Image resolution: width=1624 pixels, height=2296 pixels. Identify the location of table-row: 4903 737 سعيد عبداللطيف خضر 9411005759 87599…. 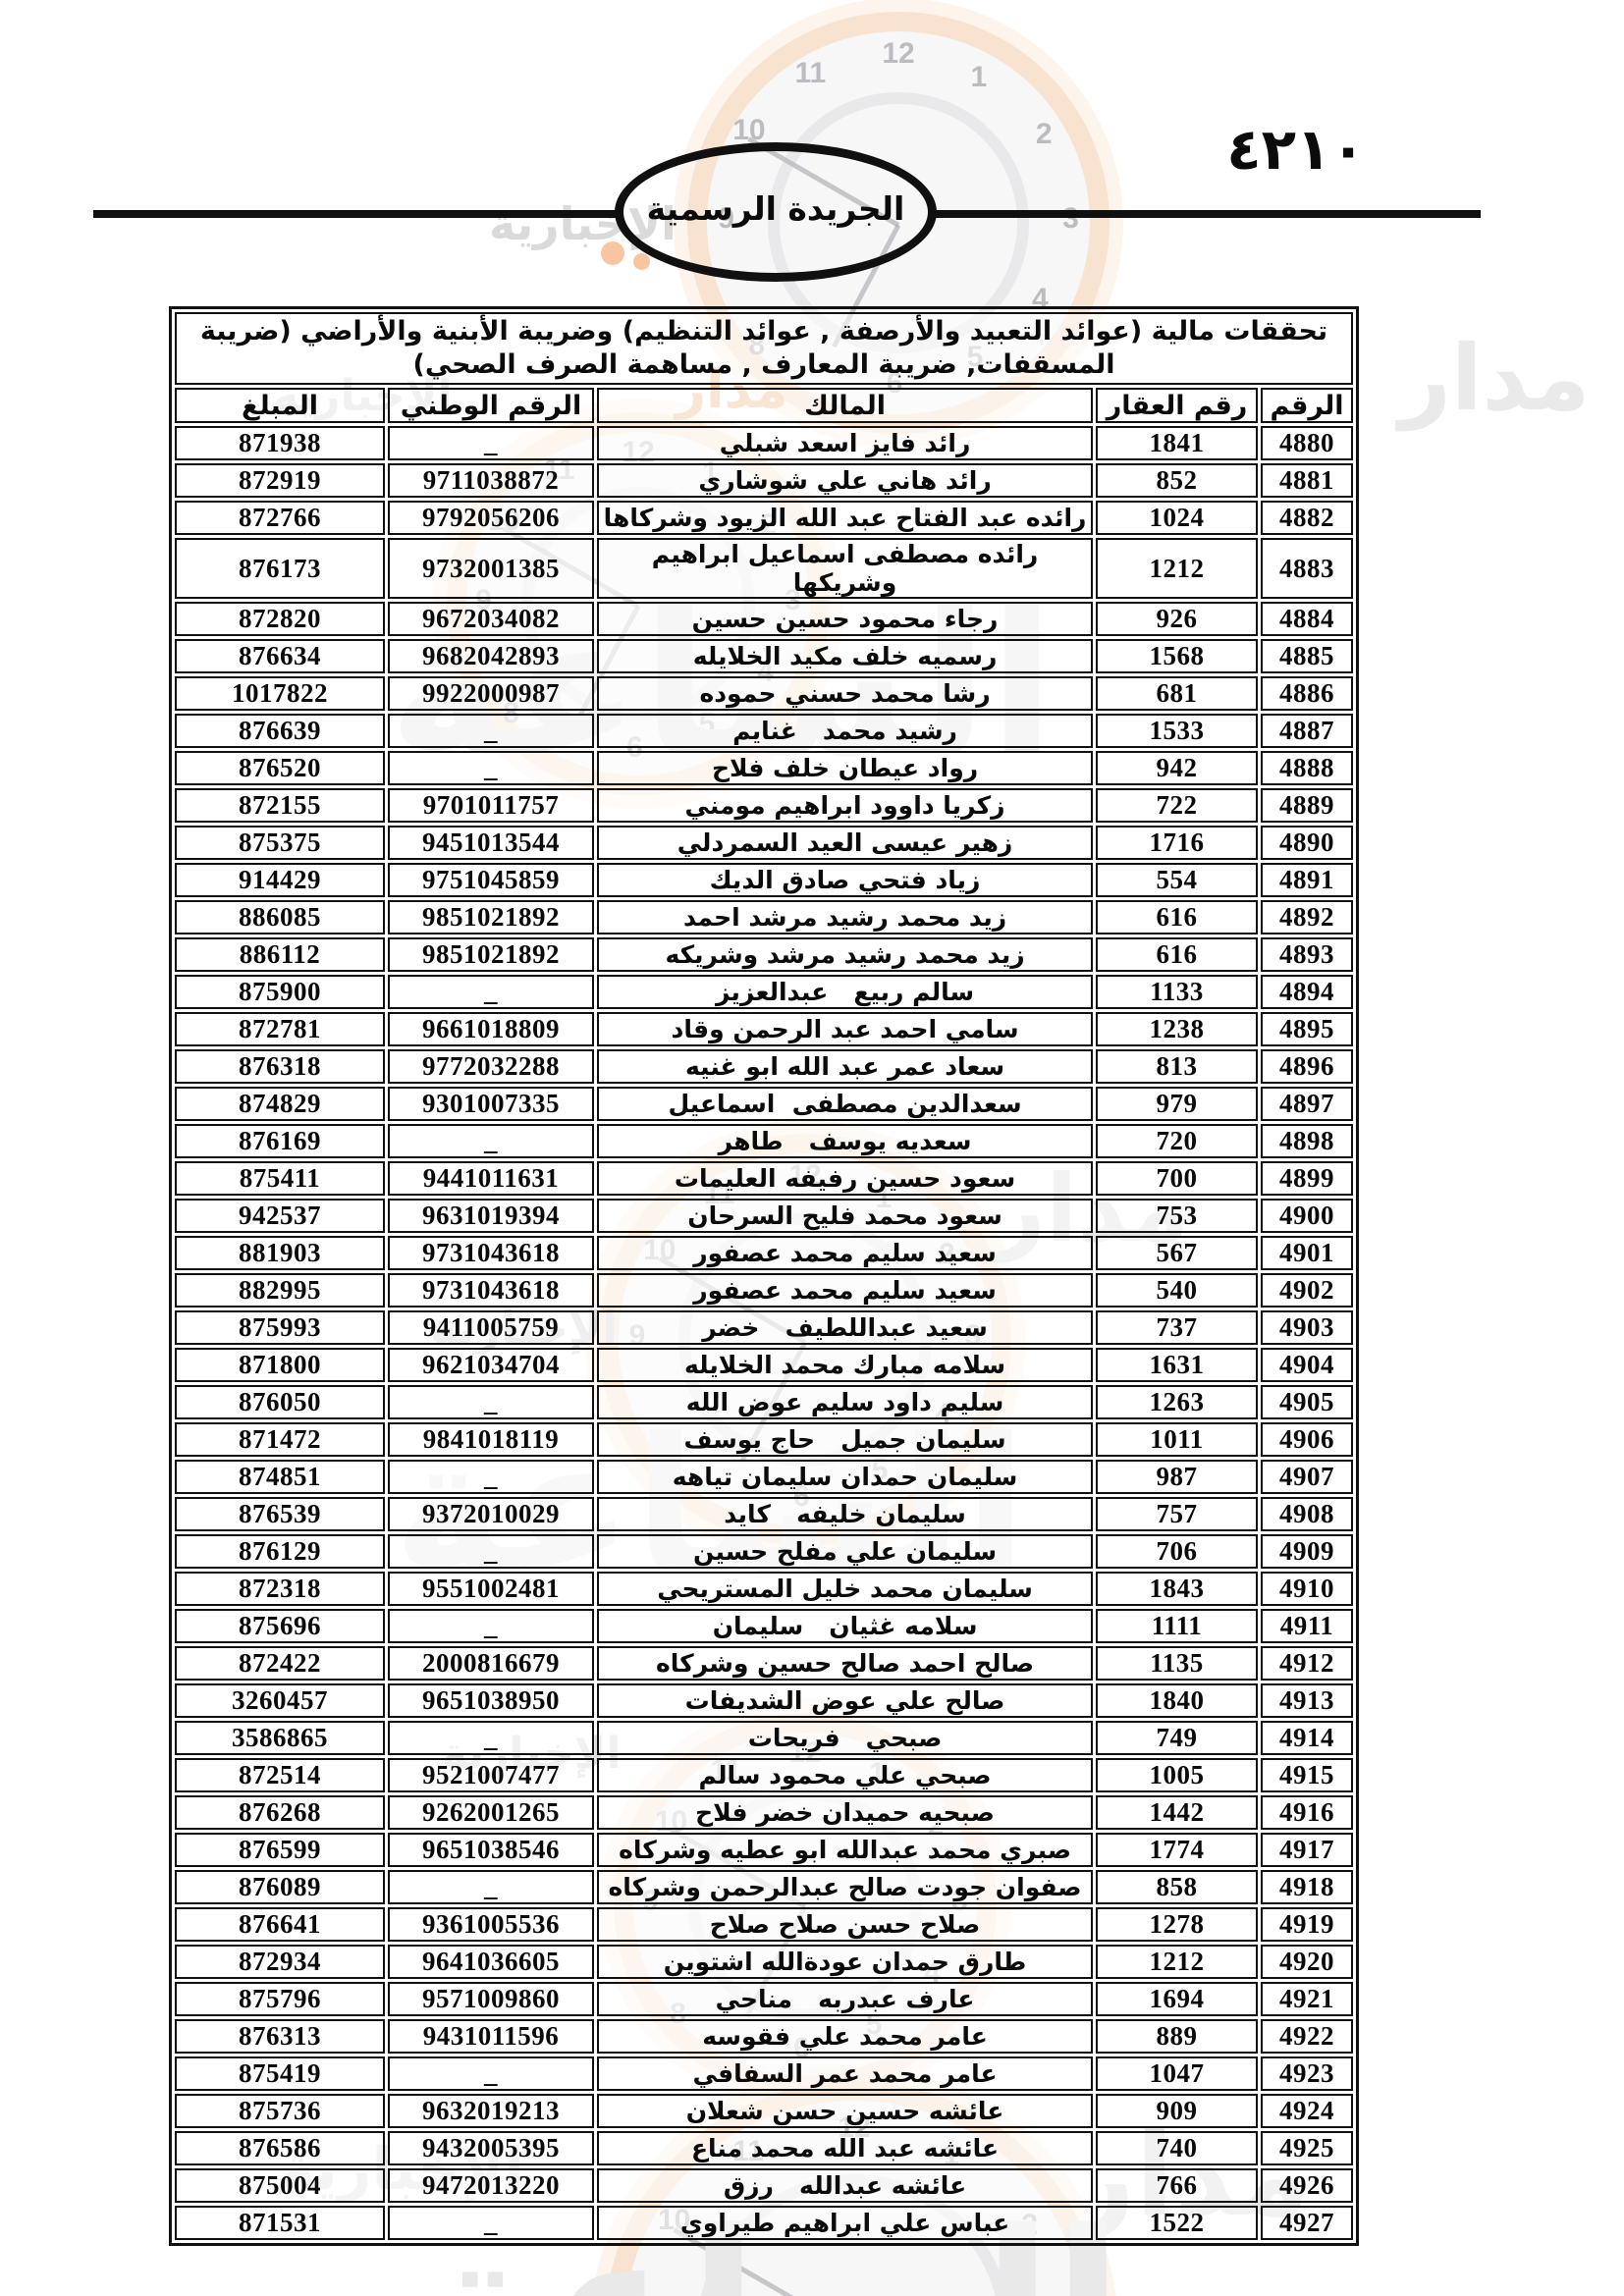
(764, 1328).